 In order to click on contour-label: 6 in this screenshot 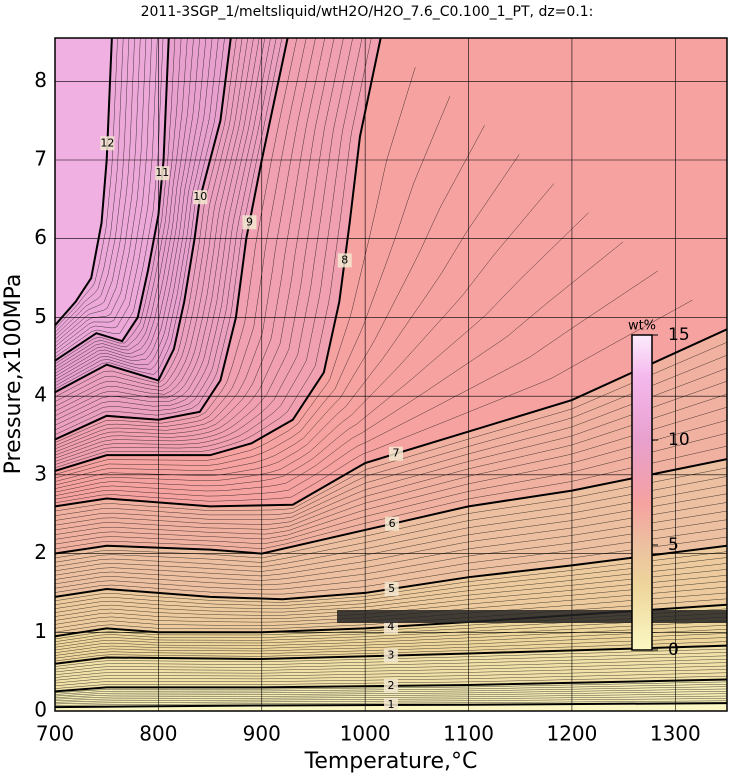, I will do `click(392, 523)`.